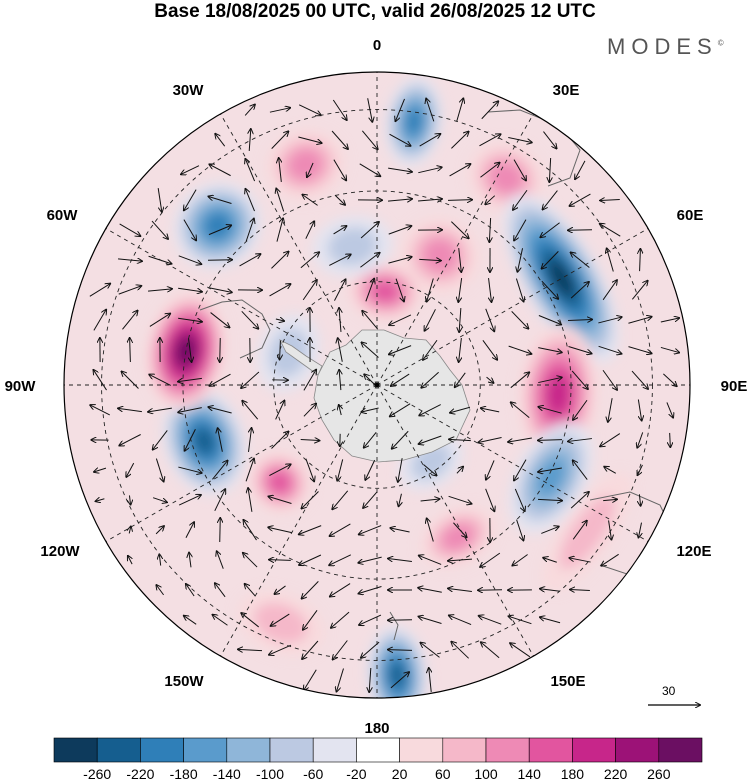 The width and height of the screenshot is (750, 783). Describe the element at coordinates (566, 90) in the screenshot. I see `lon-label-30e: 30E` at that location.